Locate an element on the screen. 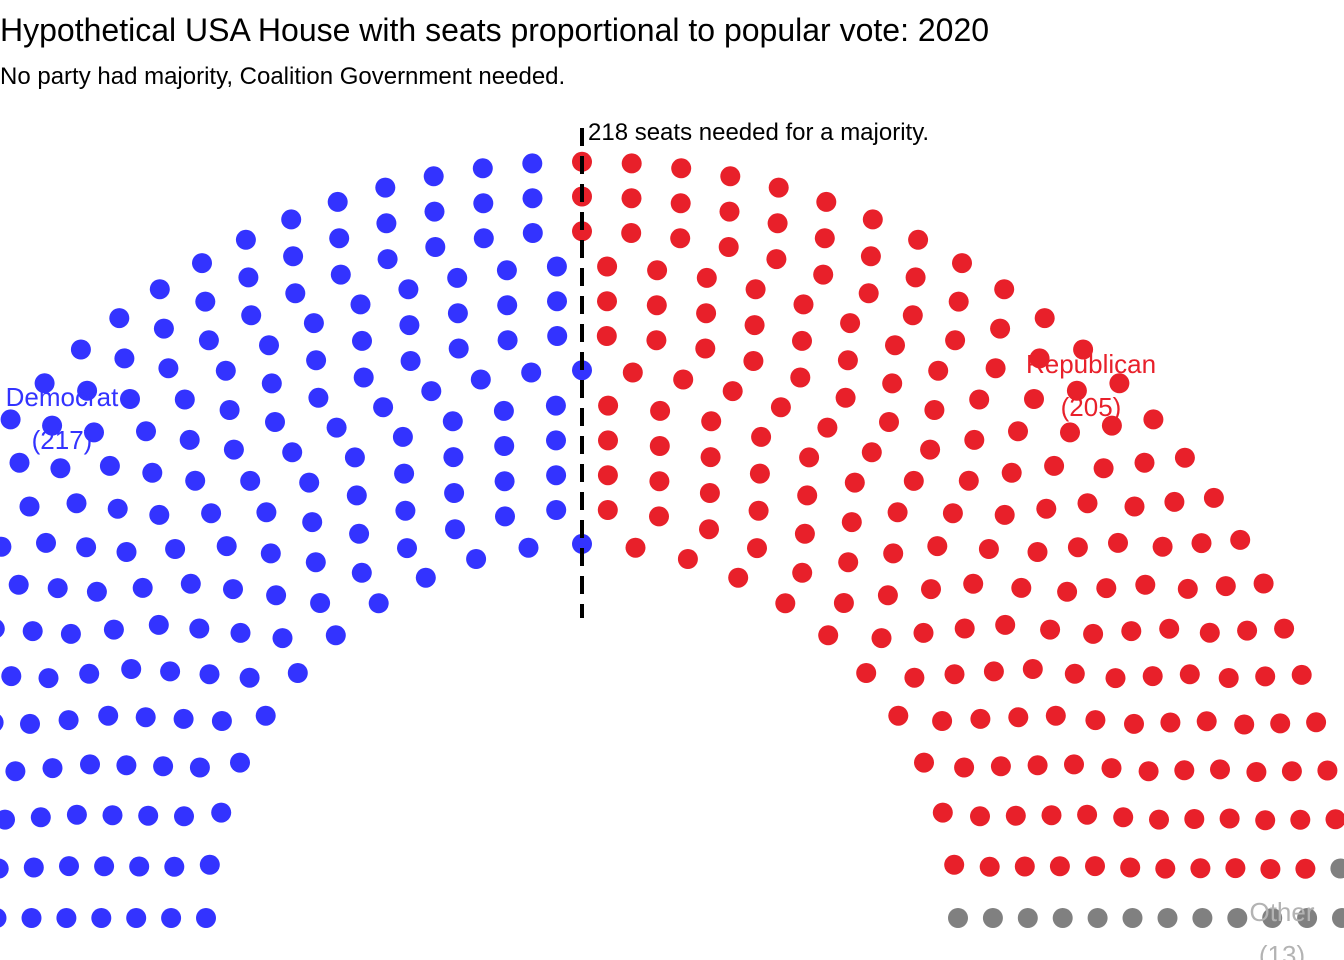 This screenshot has height=960, width=1344. seat-other is located at coordinates (1272, 918).